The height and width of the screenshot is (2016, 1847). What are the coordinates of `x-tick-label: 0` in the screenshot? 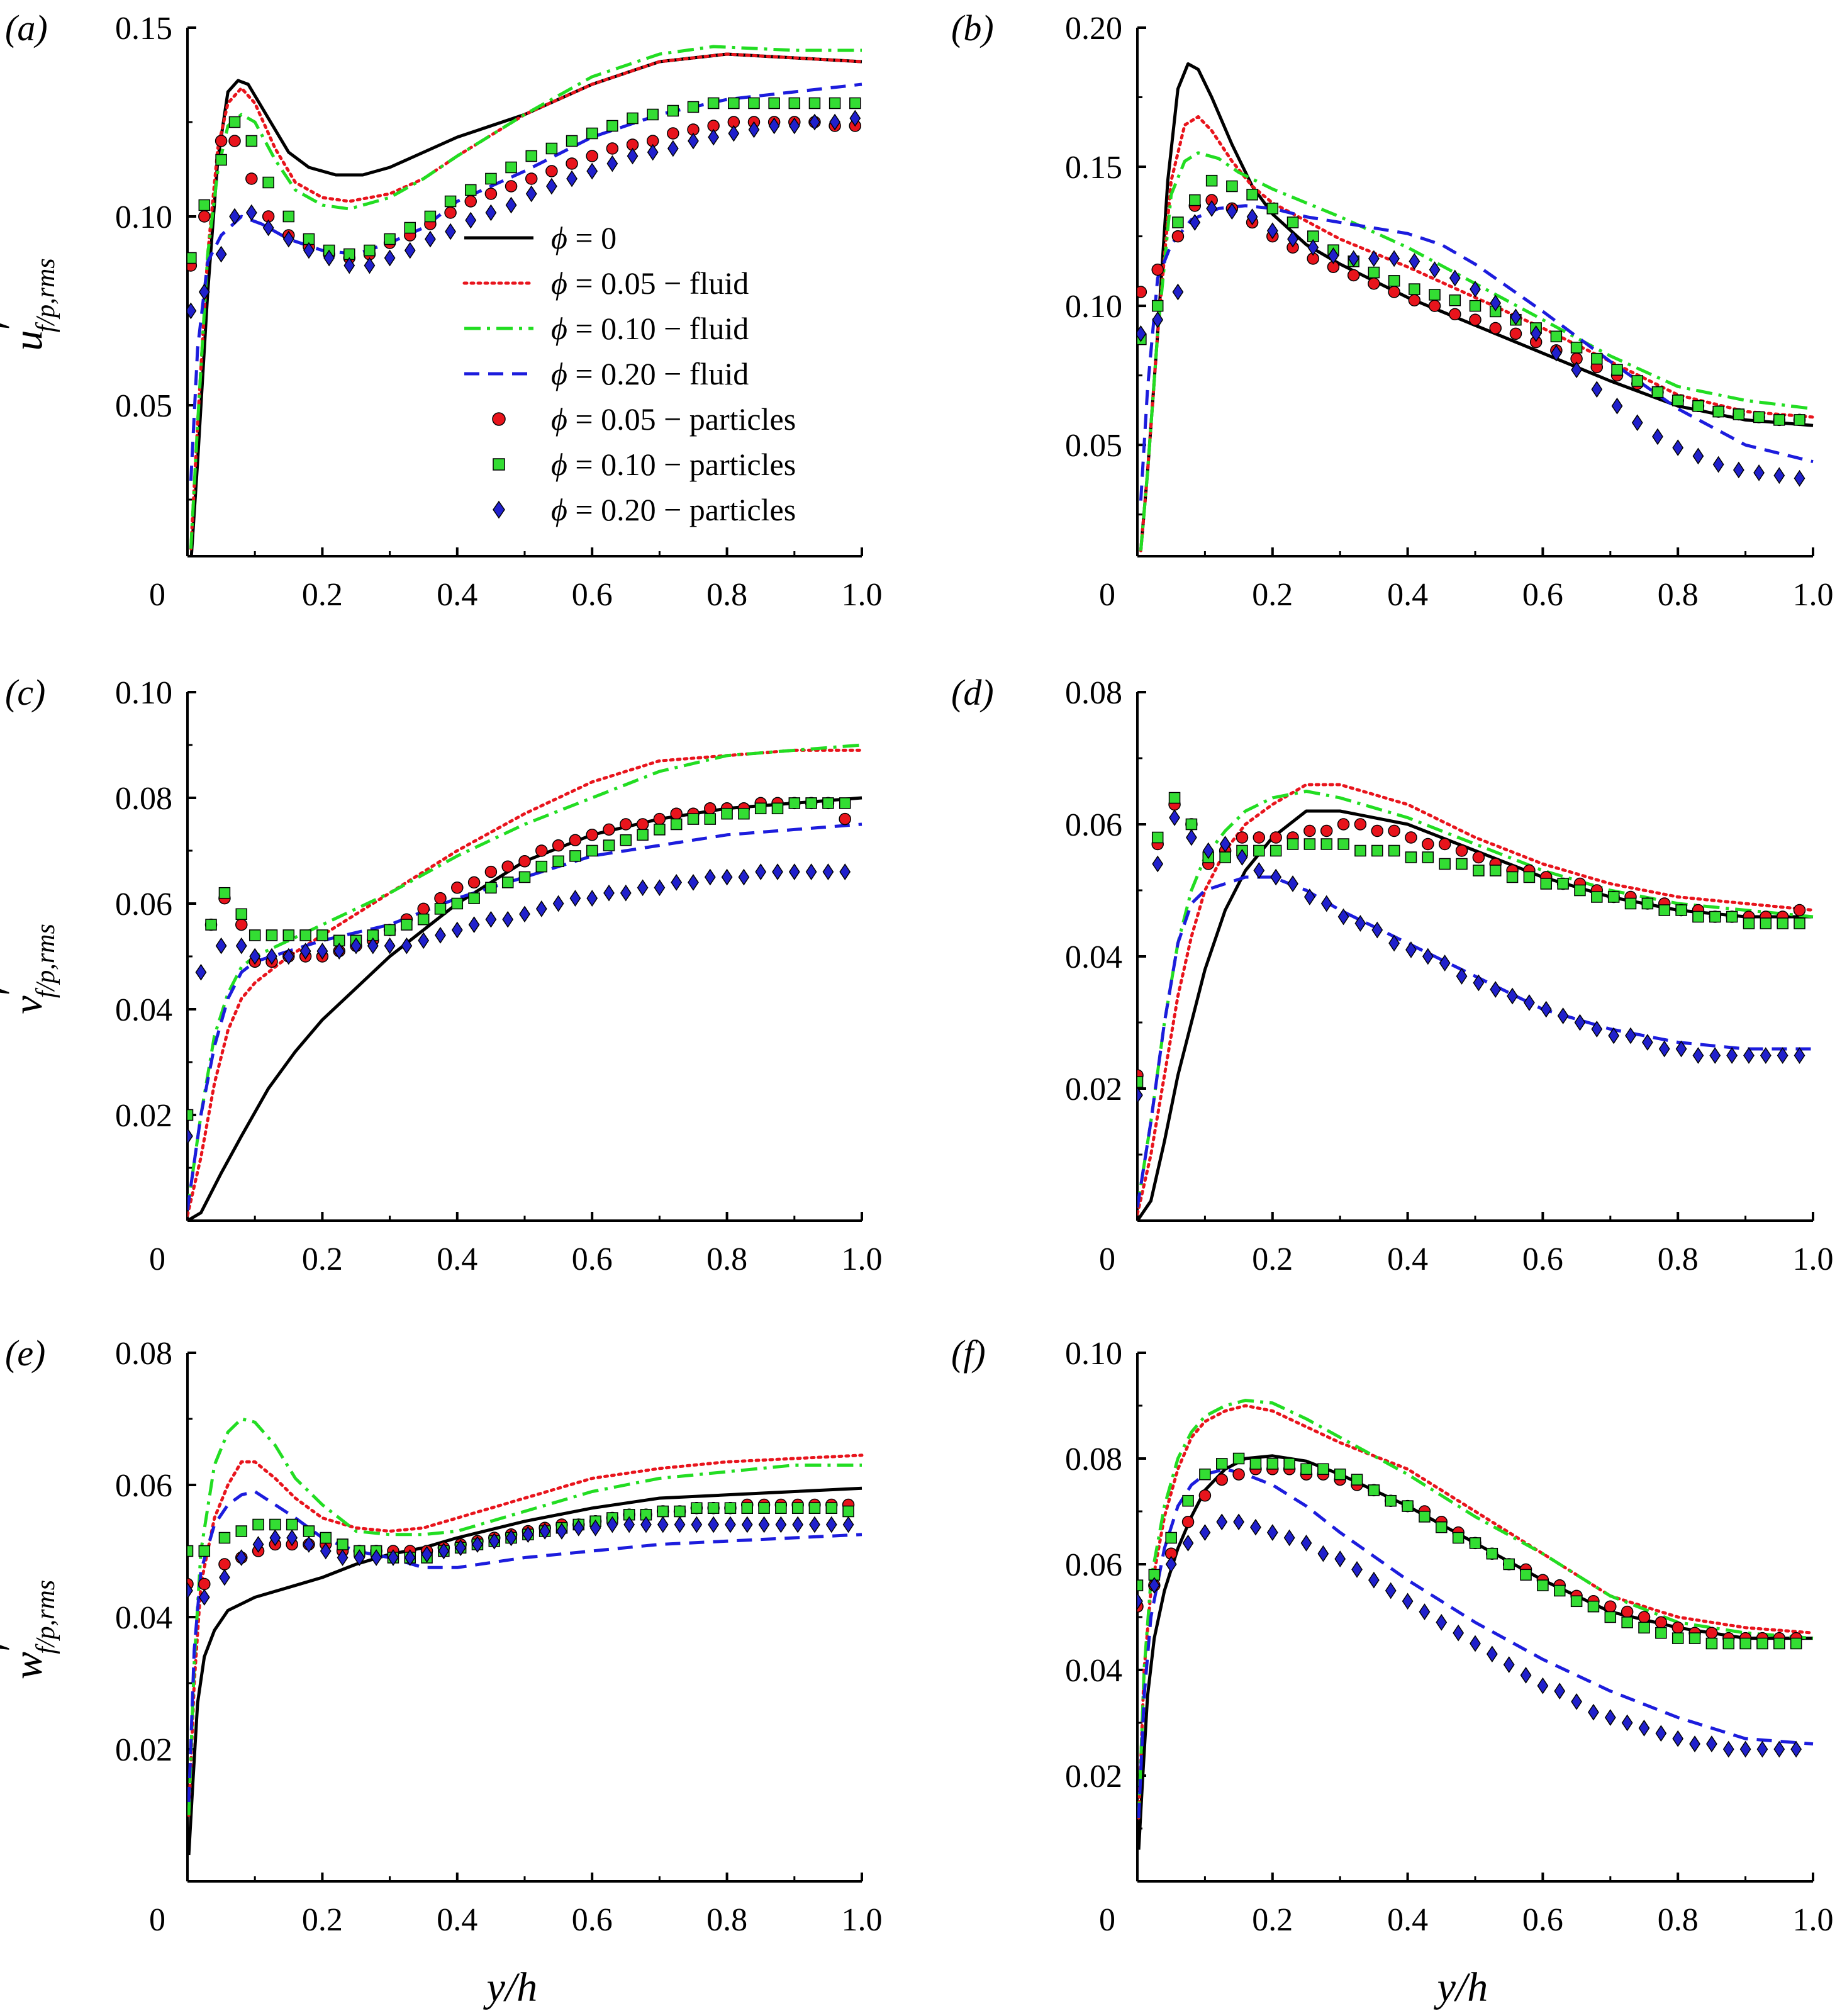 It's located at (1107, 595).